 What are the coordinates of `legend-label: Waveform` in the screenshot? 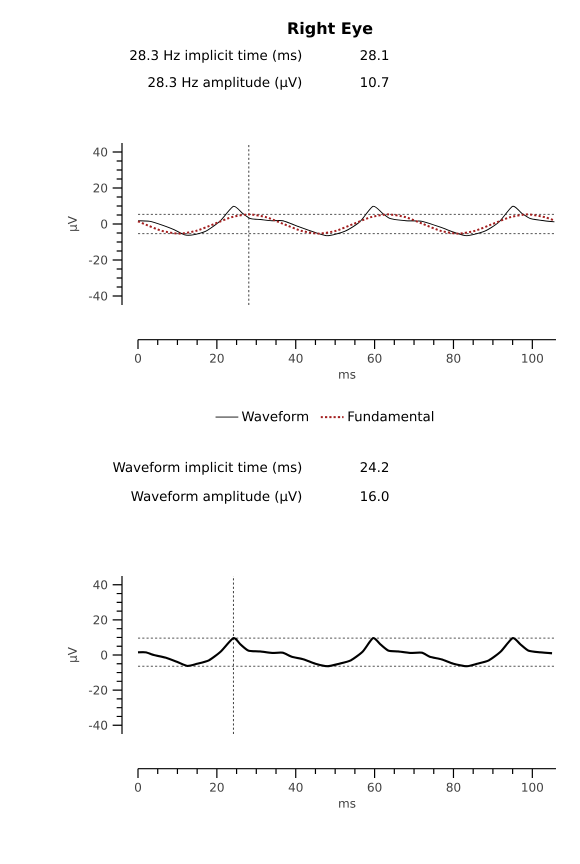 It's located at (275, 416).